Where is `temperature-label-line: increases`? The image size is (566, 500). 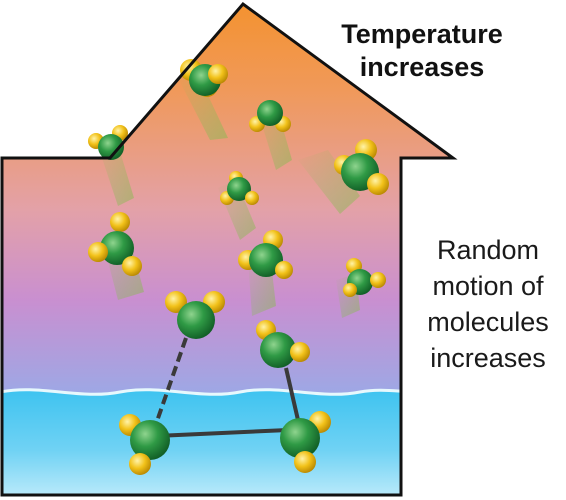
temperature-label-line: increases is located at coordinates (422, 67).